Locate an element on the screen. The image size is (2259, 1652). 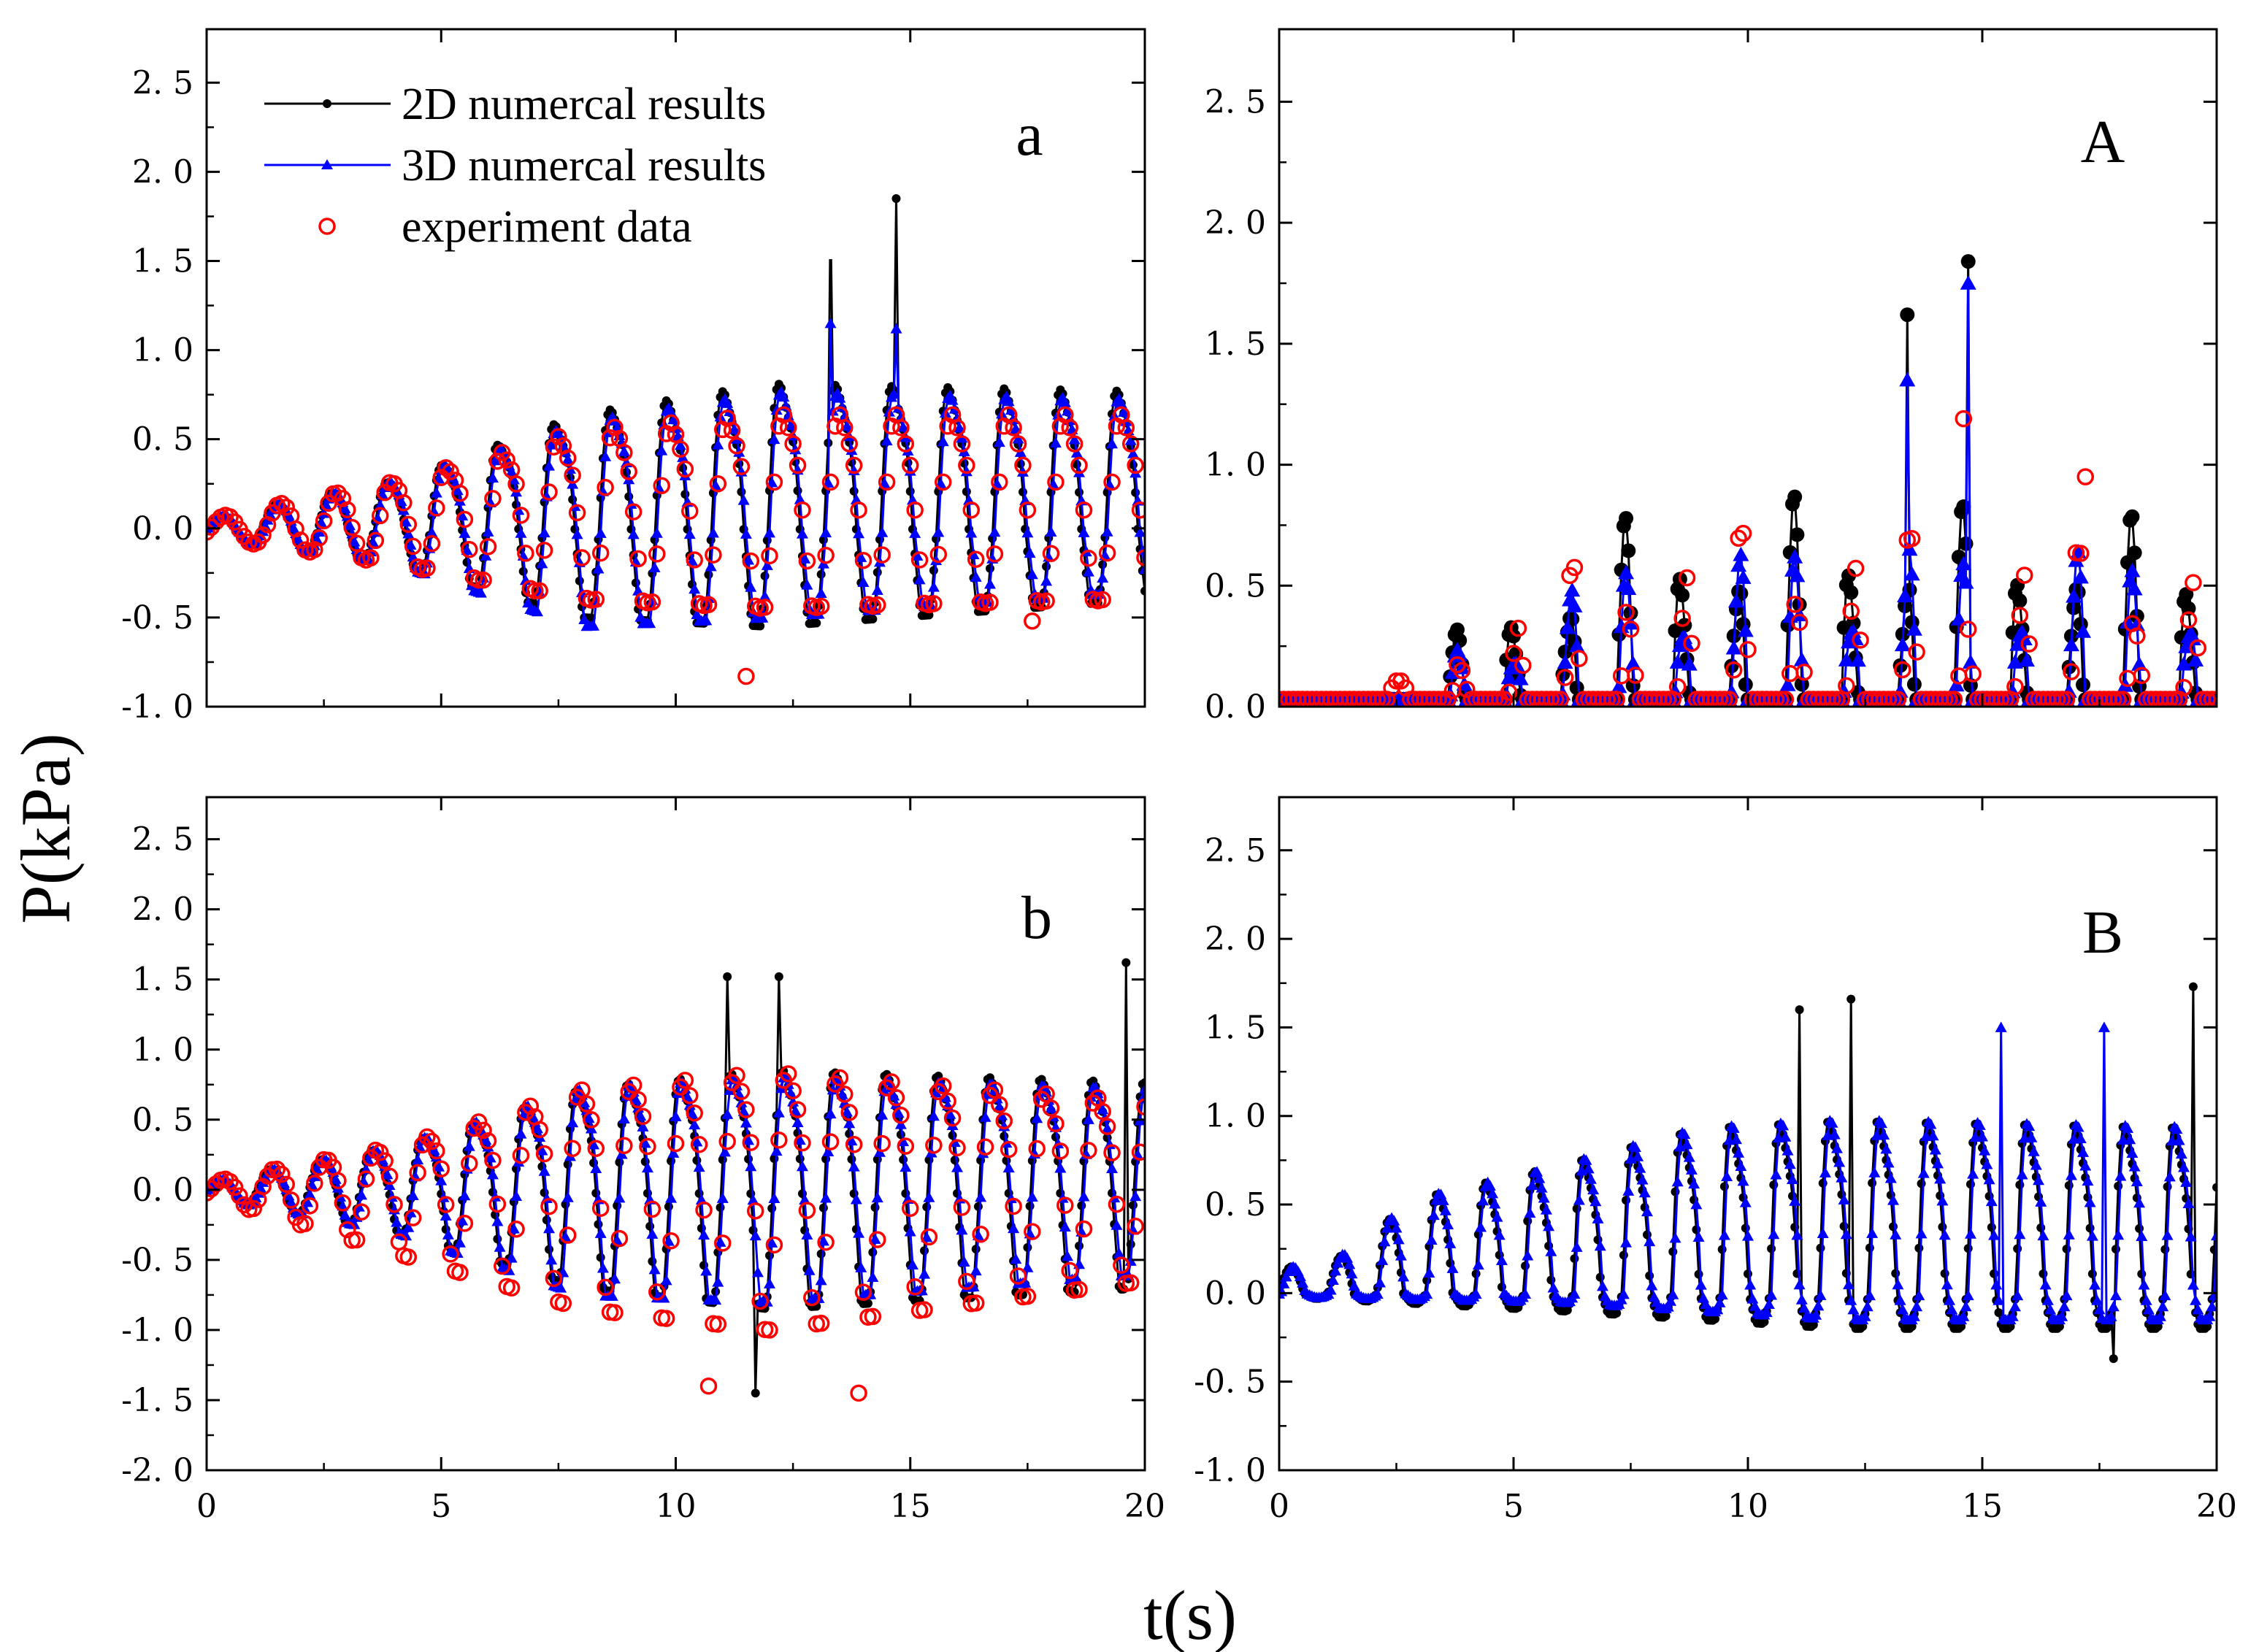
y-tick-label-b: -1. 0 is located at coordinates (157, 1330).